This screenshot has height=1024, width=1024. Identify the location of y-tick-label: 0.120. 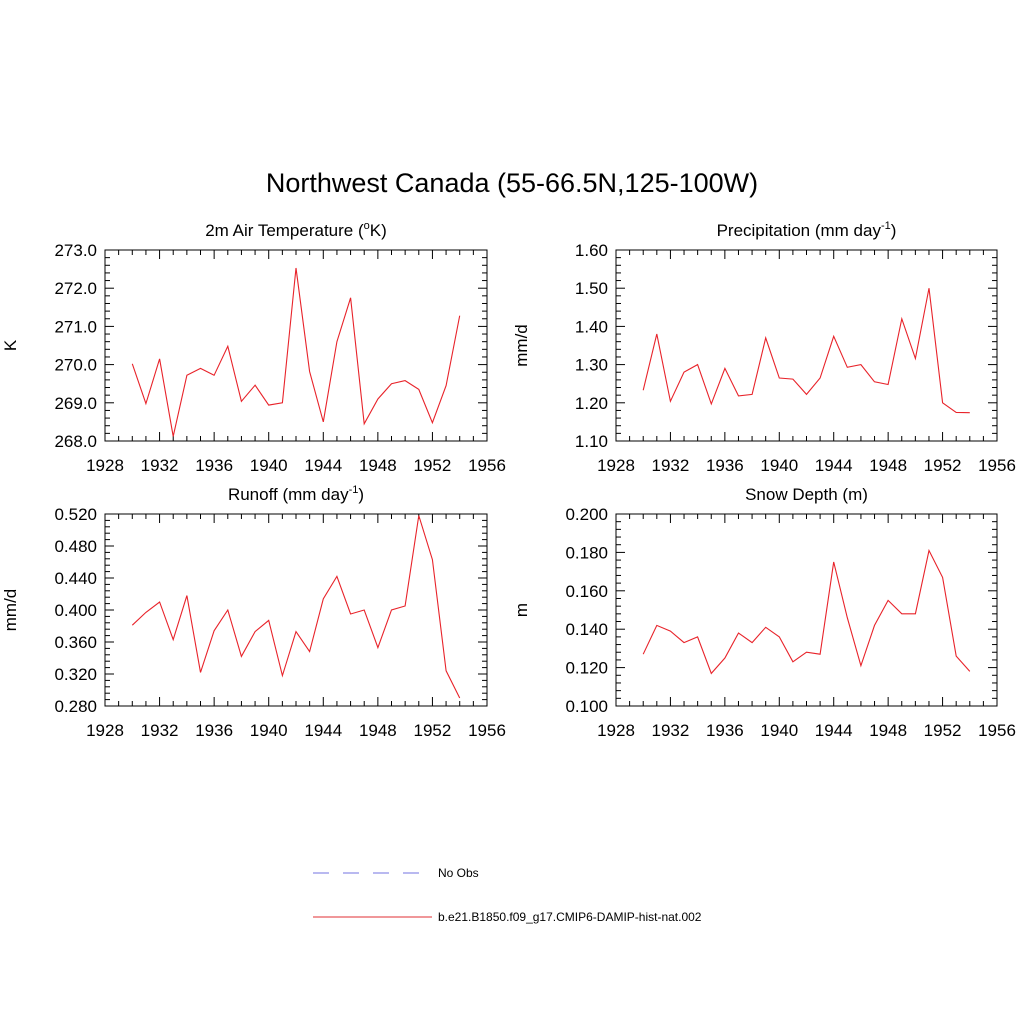
(586, 668).